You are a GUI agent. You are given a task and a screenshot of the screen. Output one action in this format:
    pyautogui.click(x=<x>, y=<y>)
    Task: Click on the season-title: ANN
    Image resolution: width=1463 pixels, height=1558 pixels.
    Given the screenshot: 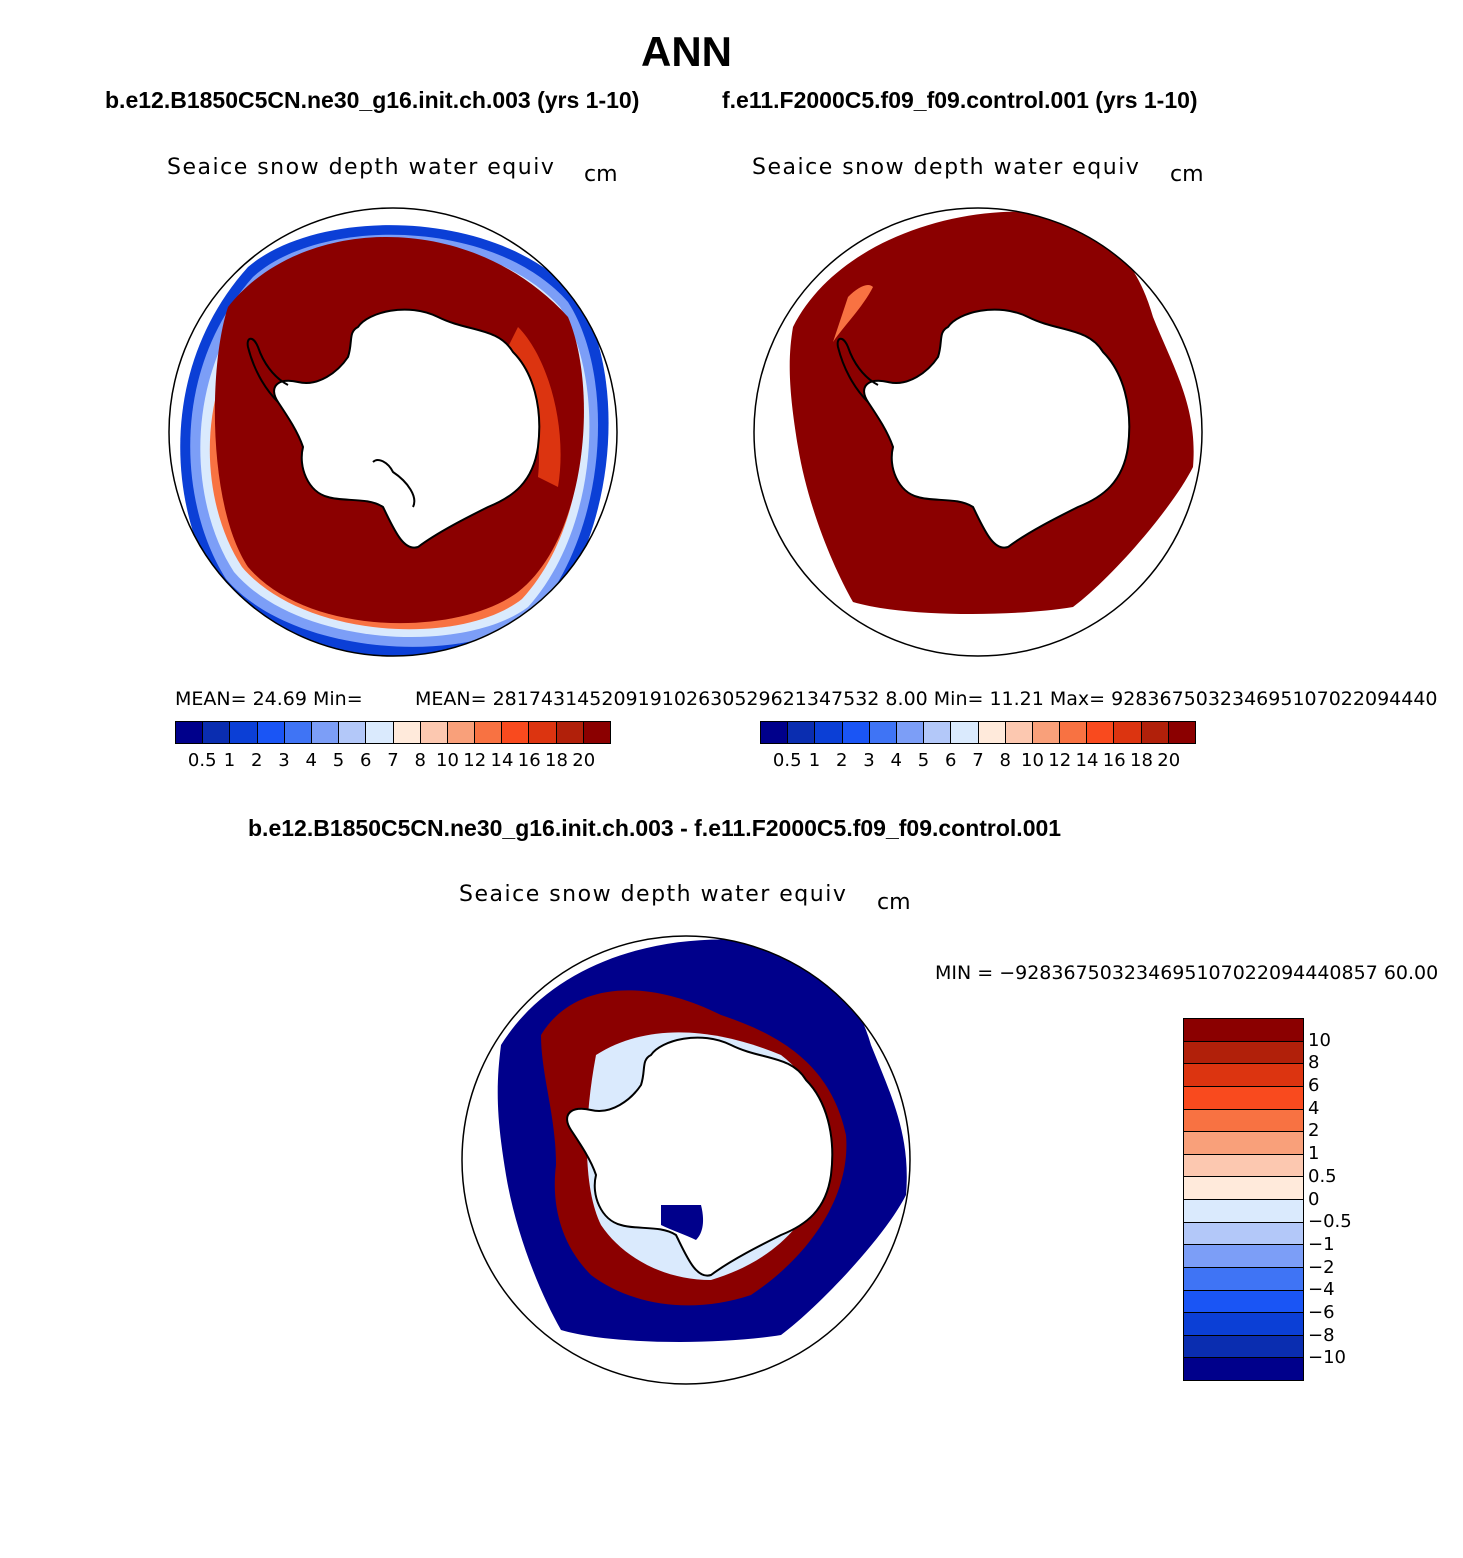 What is the action you would take?
    pyautogui.click(x=686, y=51)
    